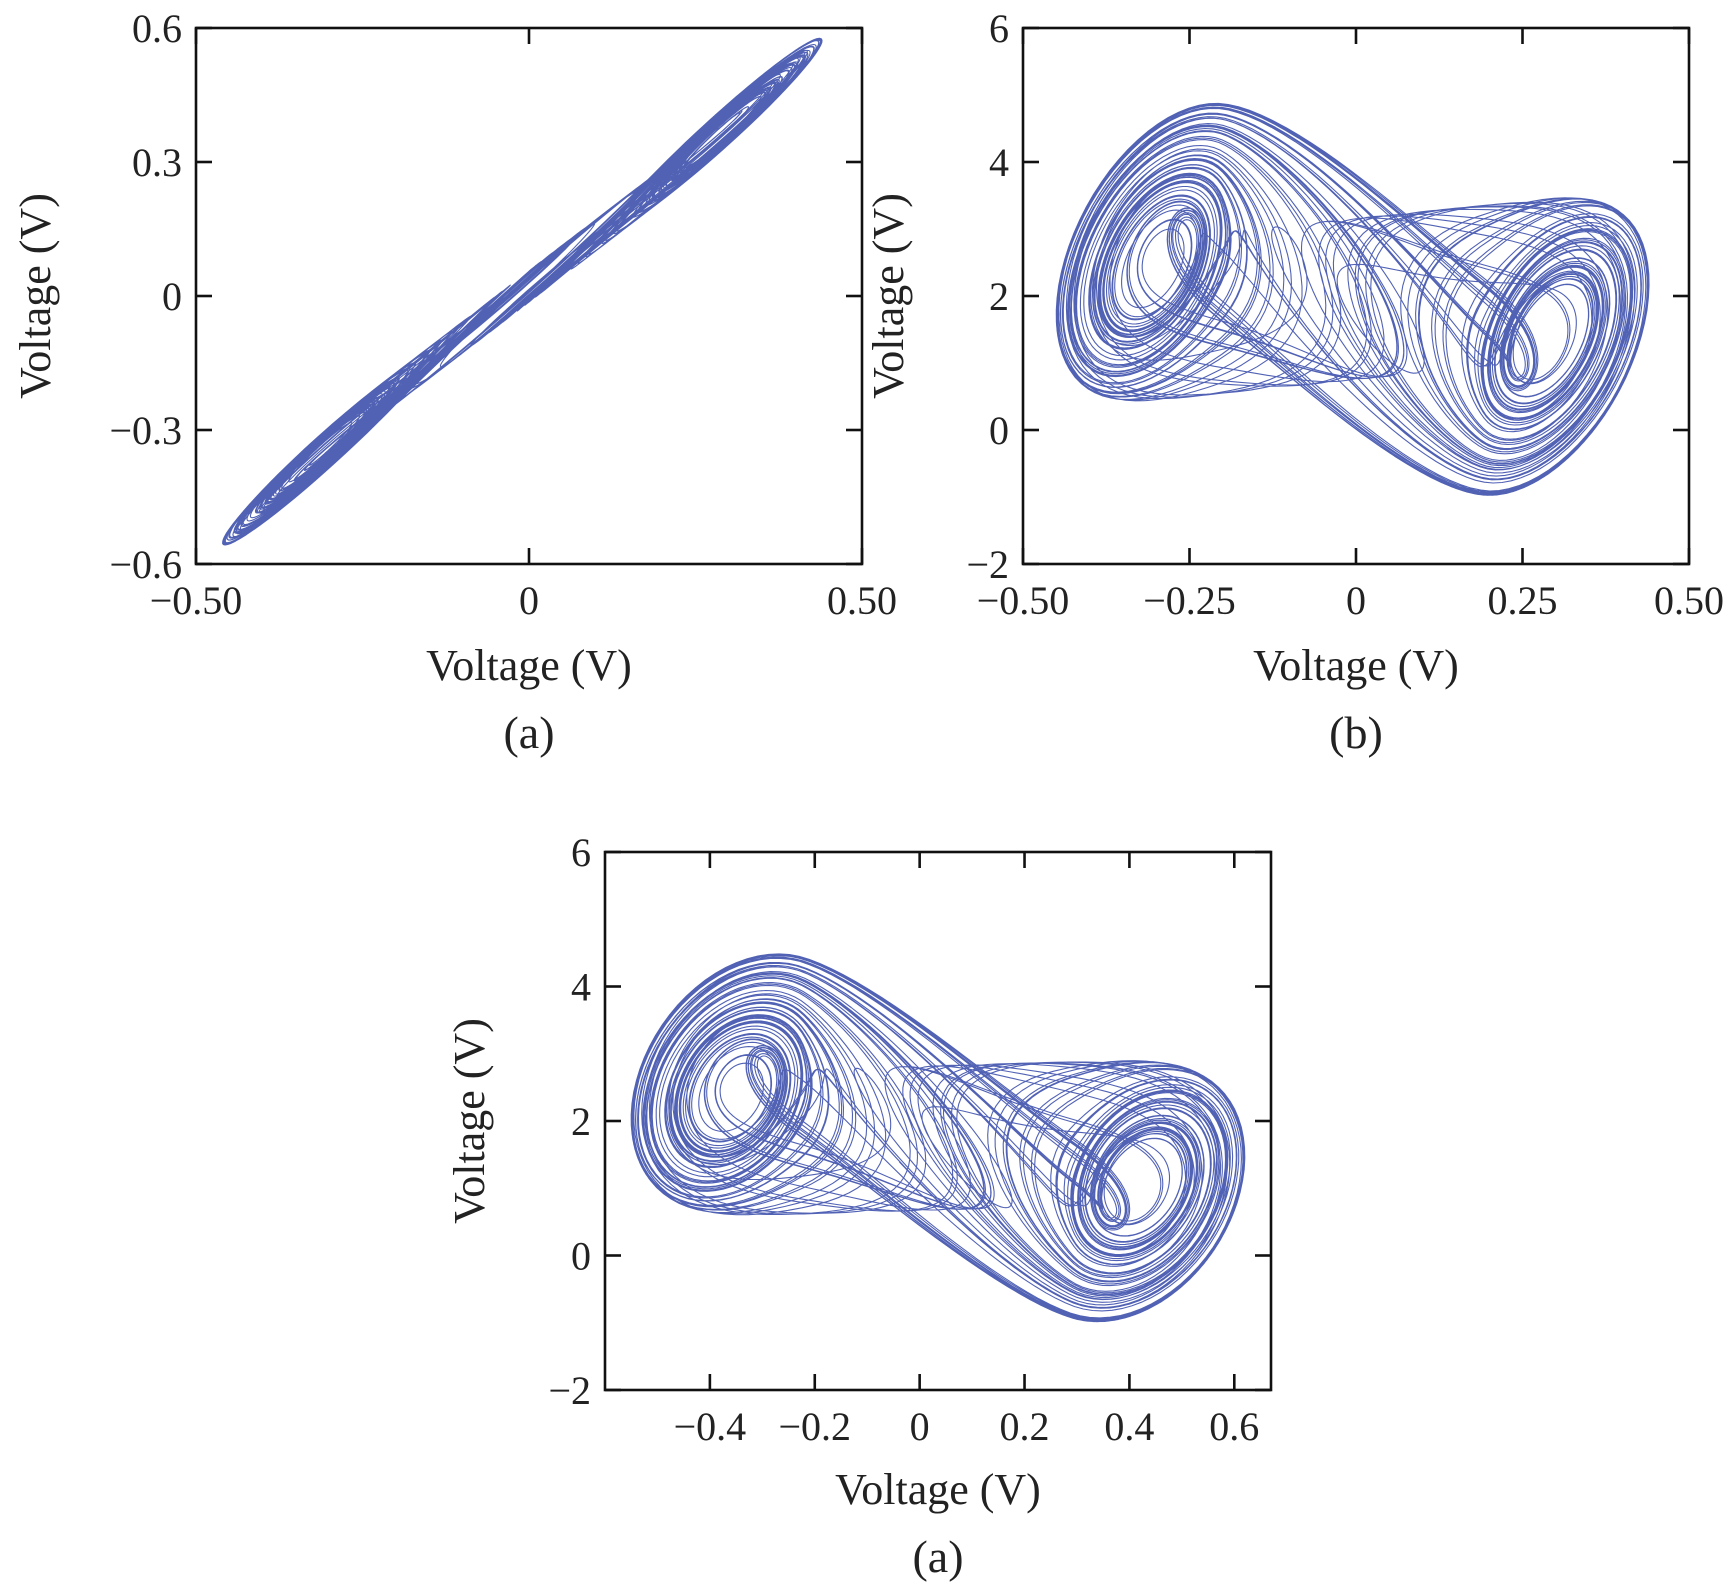 This screenshot has width=1732, height=1587. I want to click on x-tick-label: 0.4, so click(1129, 1426).